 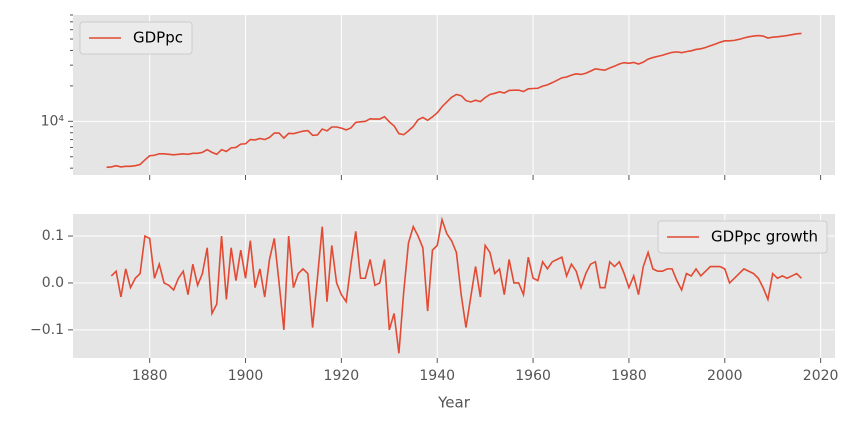 I want to click on legend-label: GDPpc growth, so click(x=764, y=237).